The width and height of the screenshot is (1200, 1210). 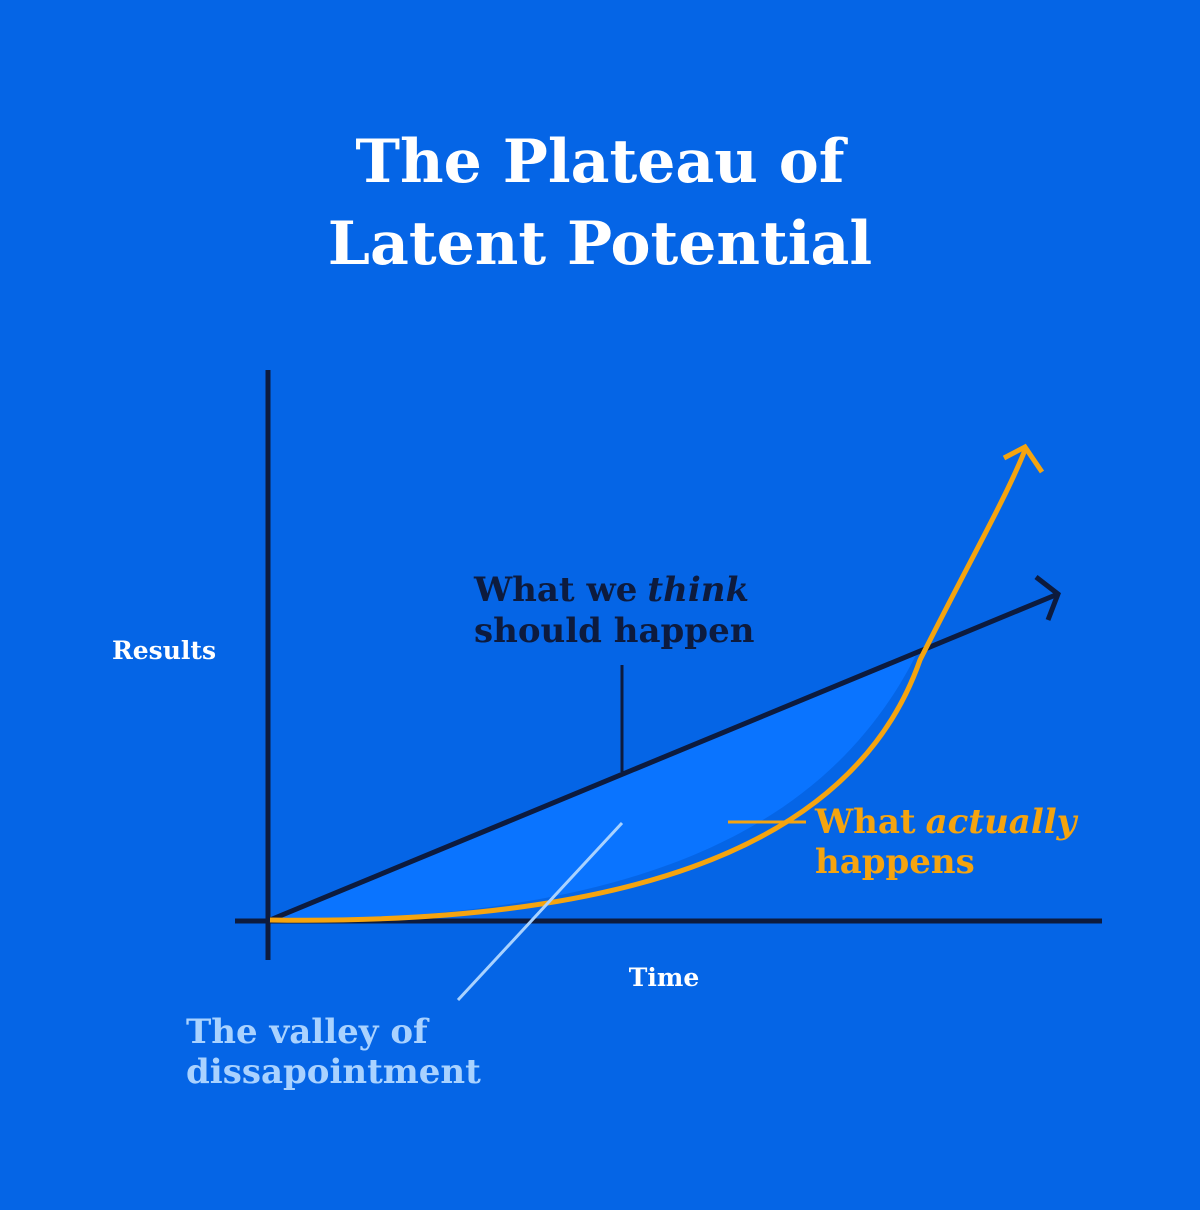 I want to click on valley-label: The valley of, so click(x=308, y=1032).